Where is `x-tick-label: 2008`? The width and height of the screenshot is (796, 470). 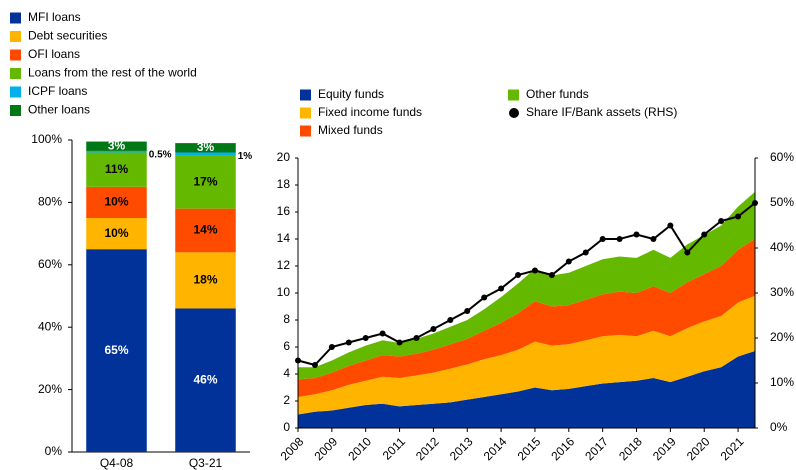
x-tick-label: 2008 is located at coordinates (292, 448).